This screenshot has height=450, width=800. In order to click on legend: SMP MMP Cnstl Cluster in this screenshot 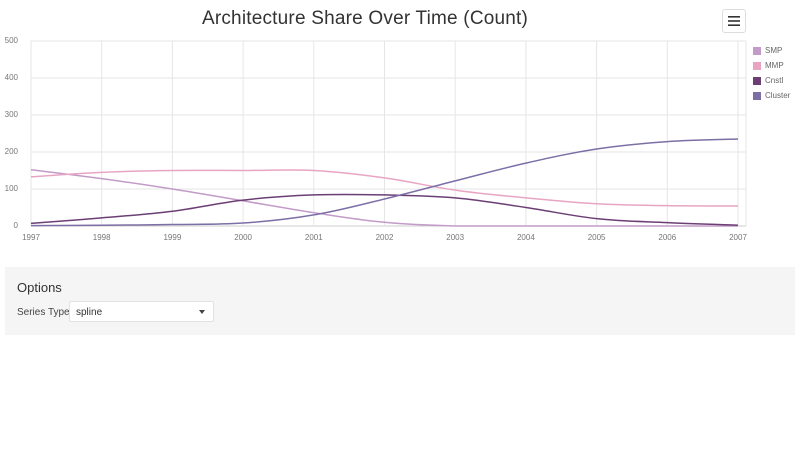, I will do `click(771, 73)`.